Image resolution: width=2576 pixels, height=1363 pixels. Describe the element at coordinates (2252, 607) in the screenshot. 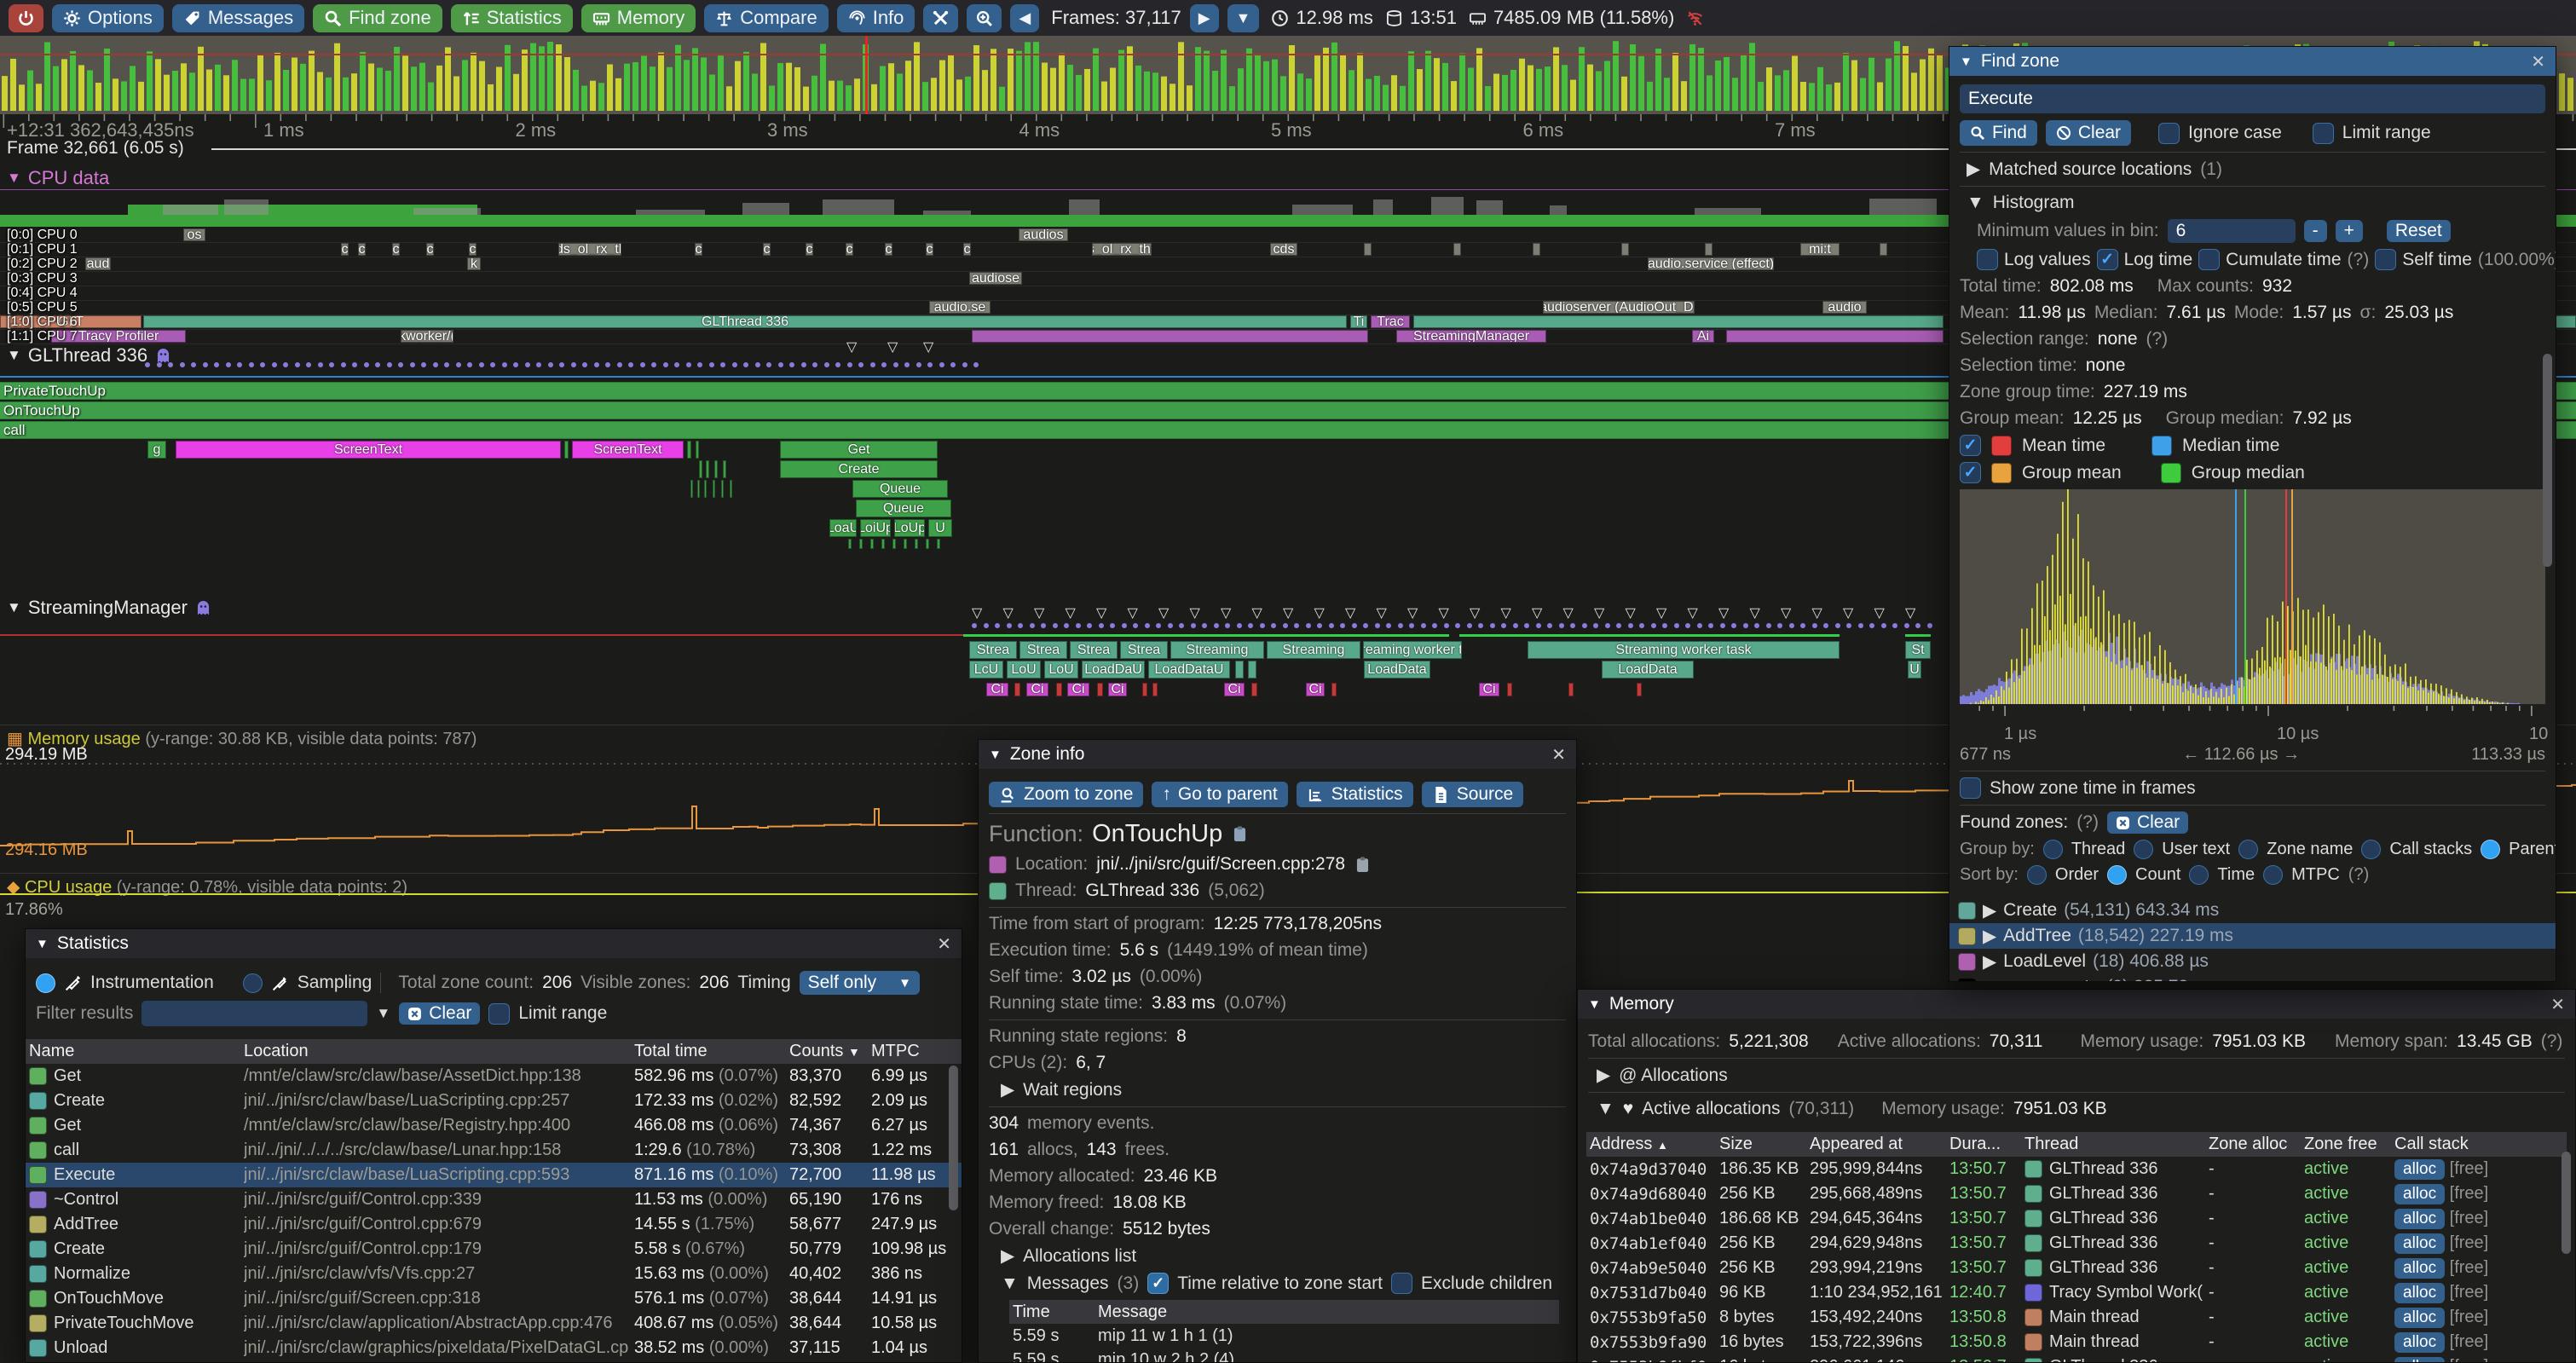

I see `zone-time-histogram` at that location.